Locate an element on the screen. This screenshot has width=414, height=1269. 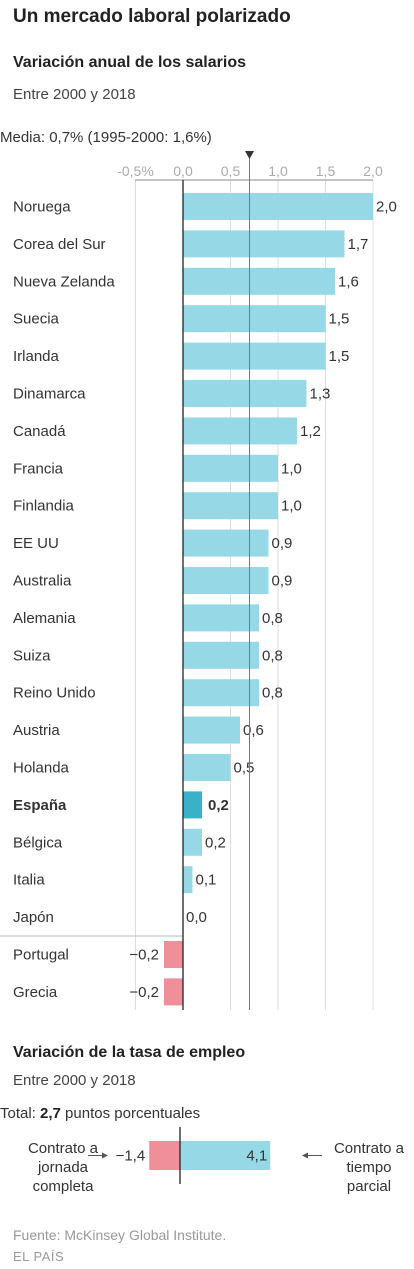
mean-marker-icon is located at coordinates (249, 155).